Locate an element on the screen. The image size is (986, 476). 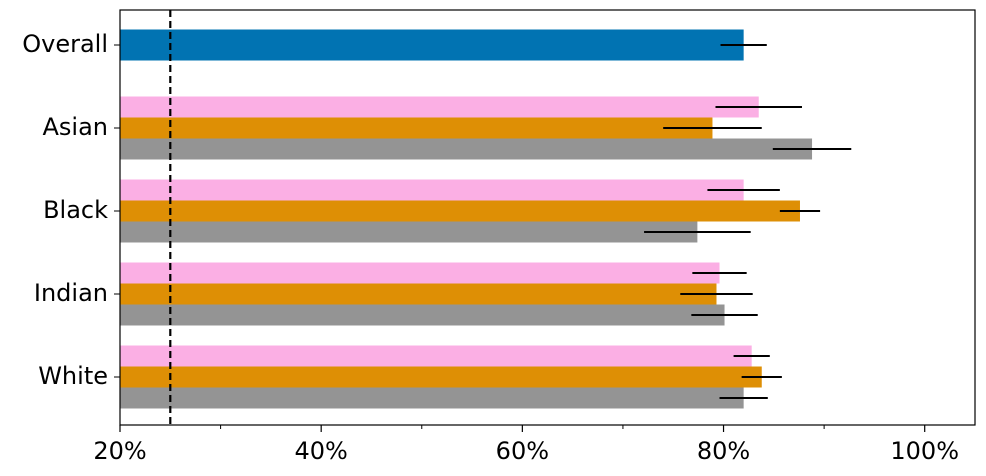
x-tick-label: 60% is located at coordinates (522, 451).